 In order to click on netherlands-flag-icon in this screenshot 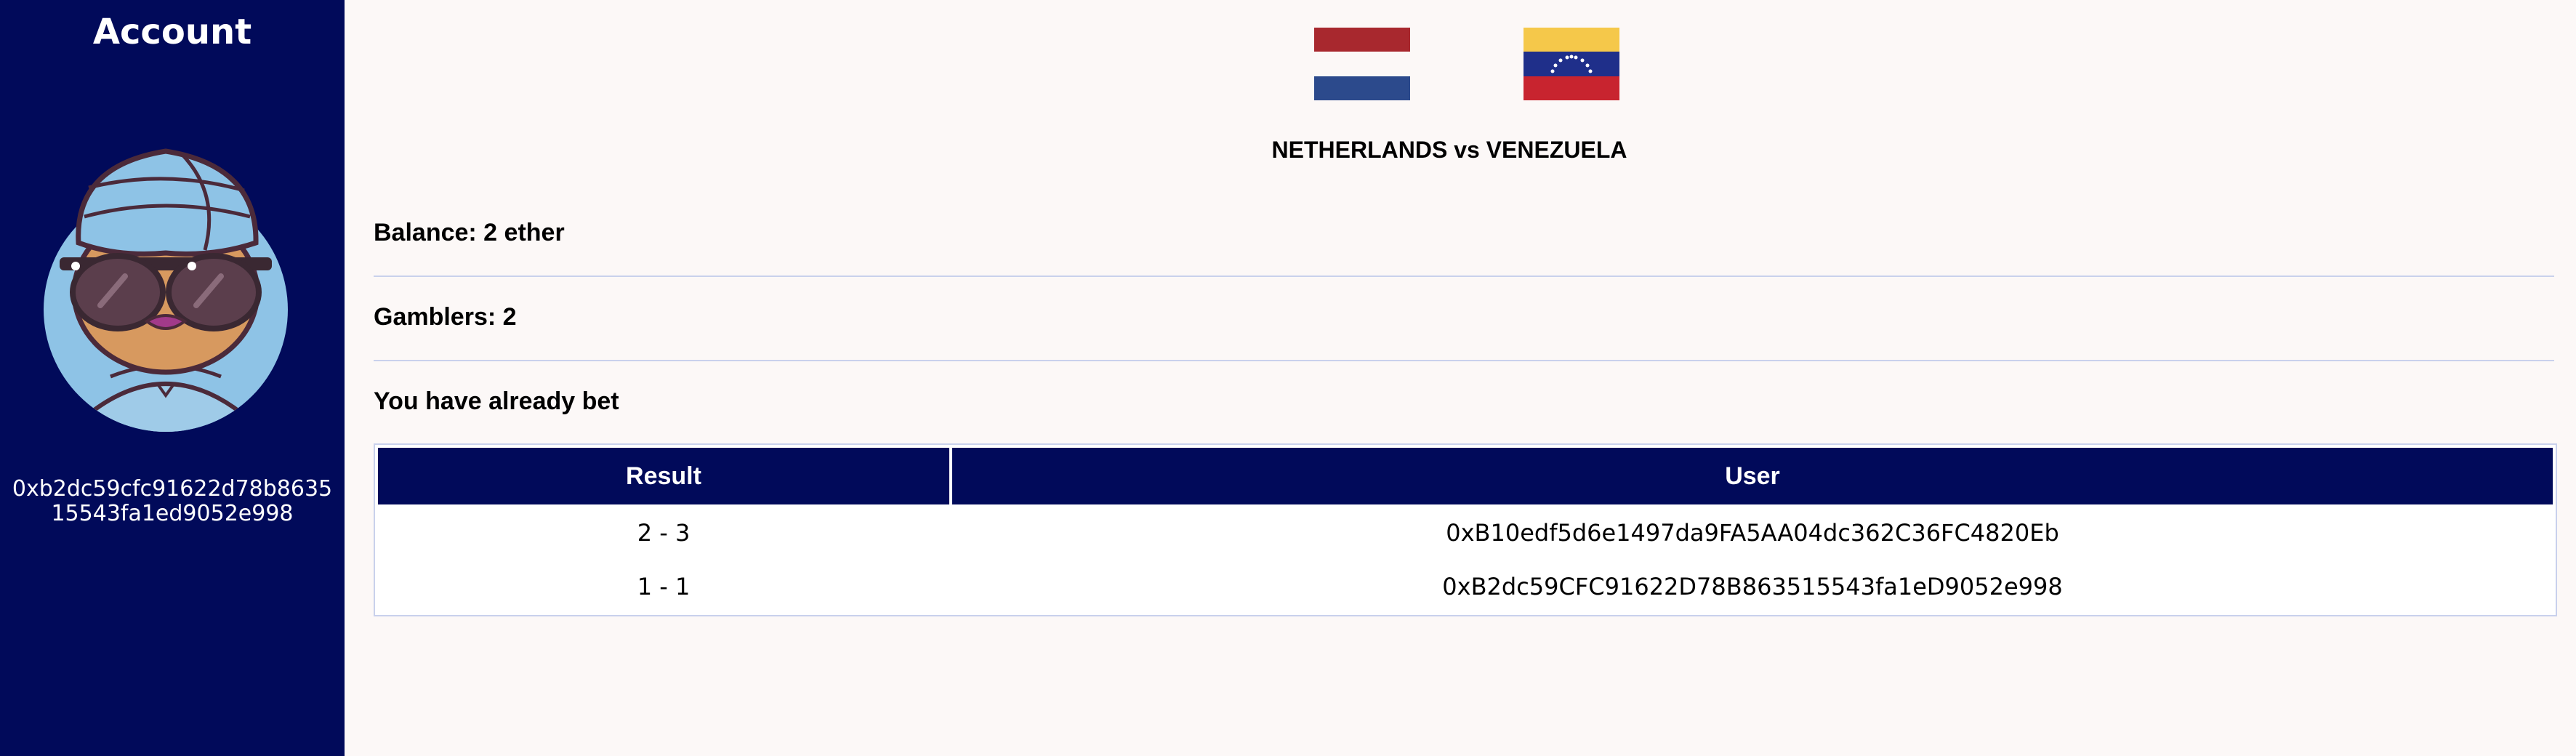, I will do `click(1362, 64)`.